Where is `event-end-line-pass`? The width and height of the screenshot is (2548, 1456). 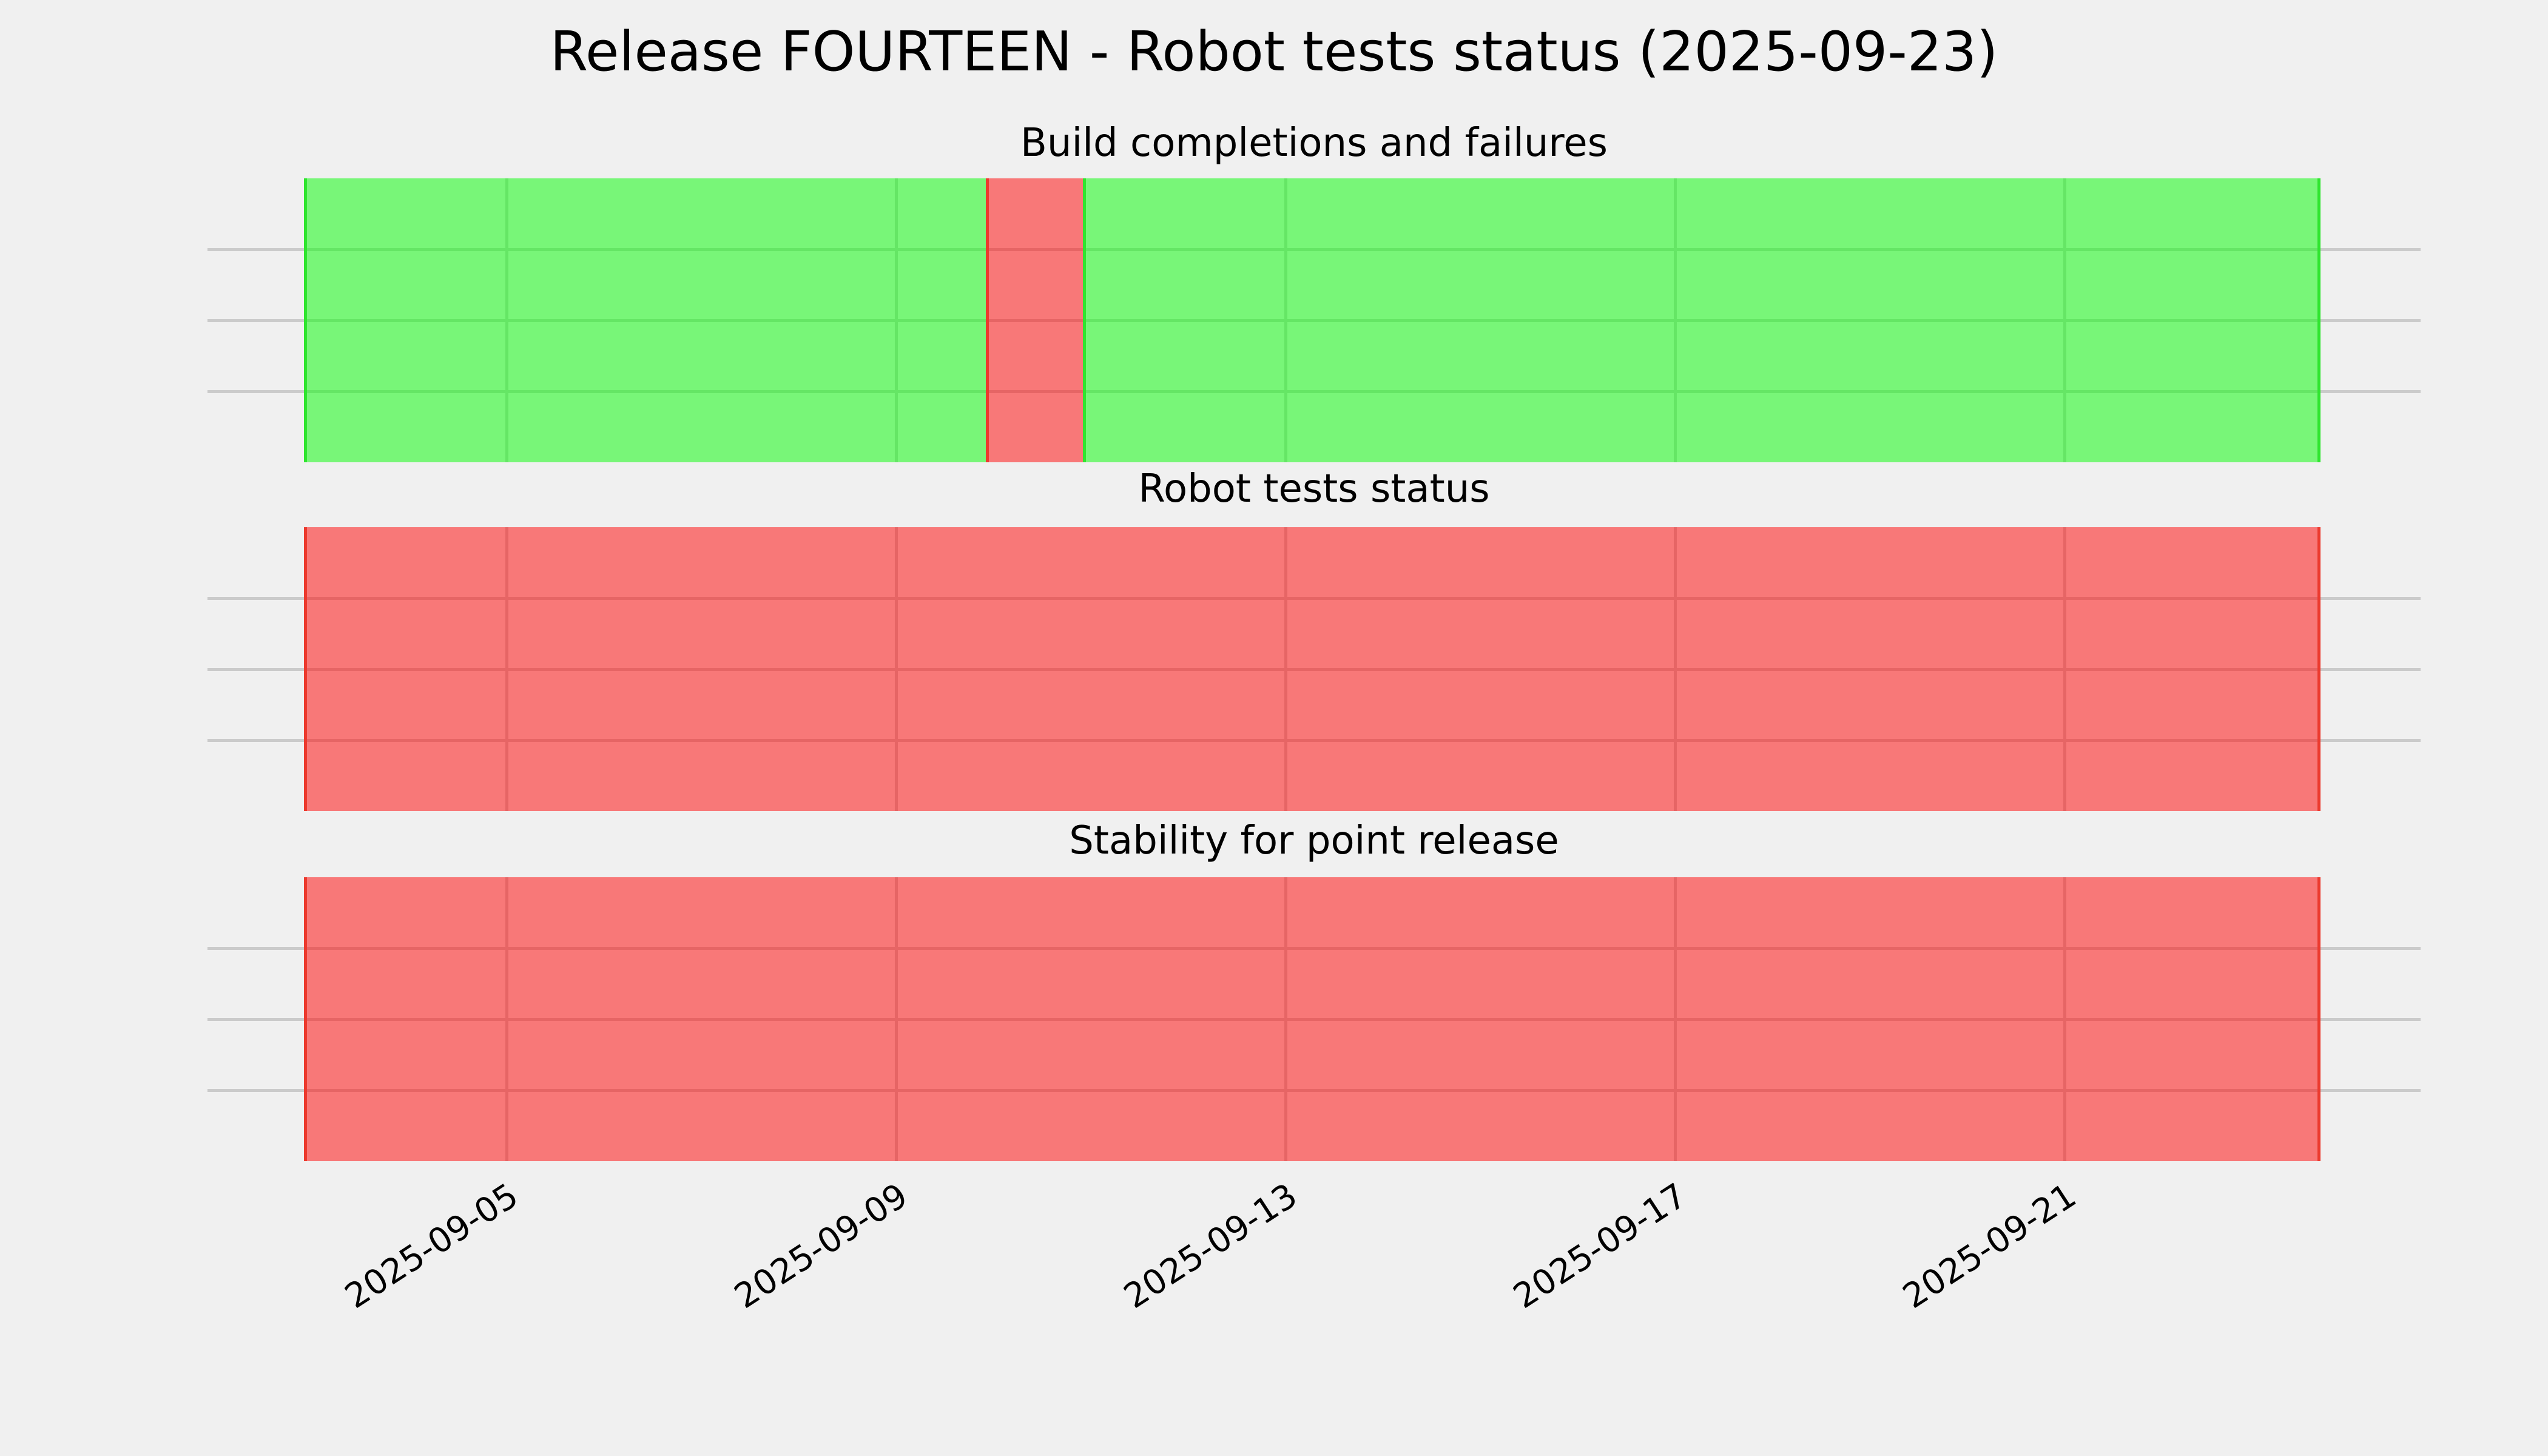 event-end-line-pass is located at coordinates (1084, 320).